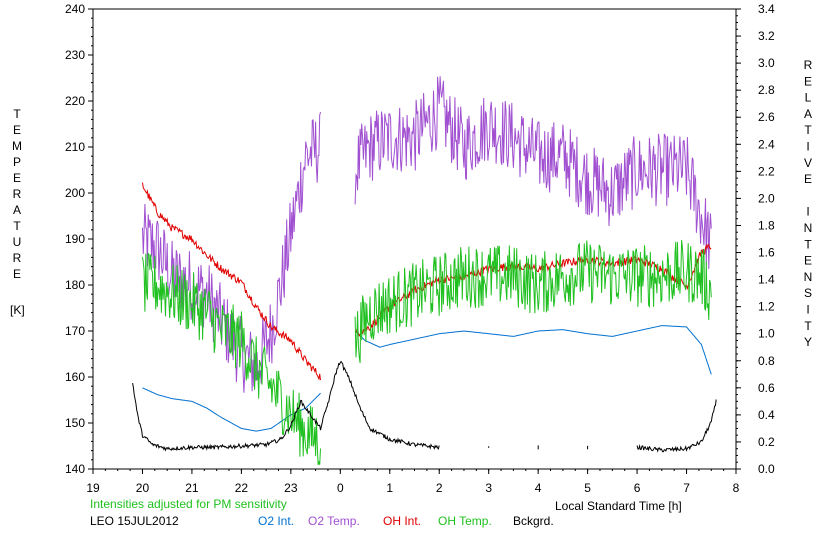  I want to click on x-axis-tick-label: 1, so click(389, 488).